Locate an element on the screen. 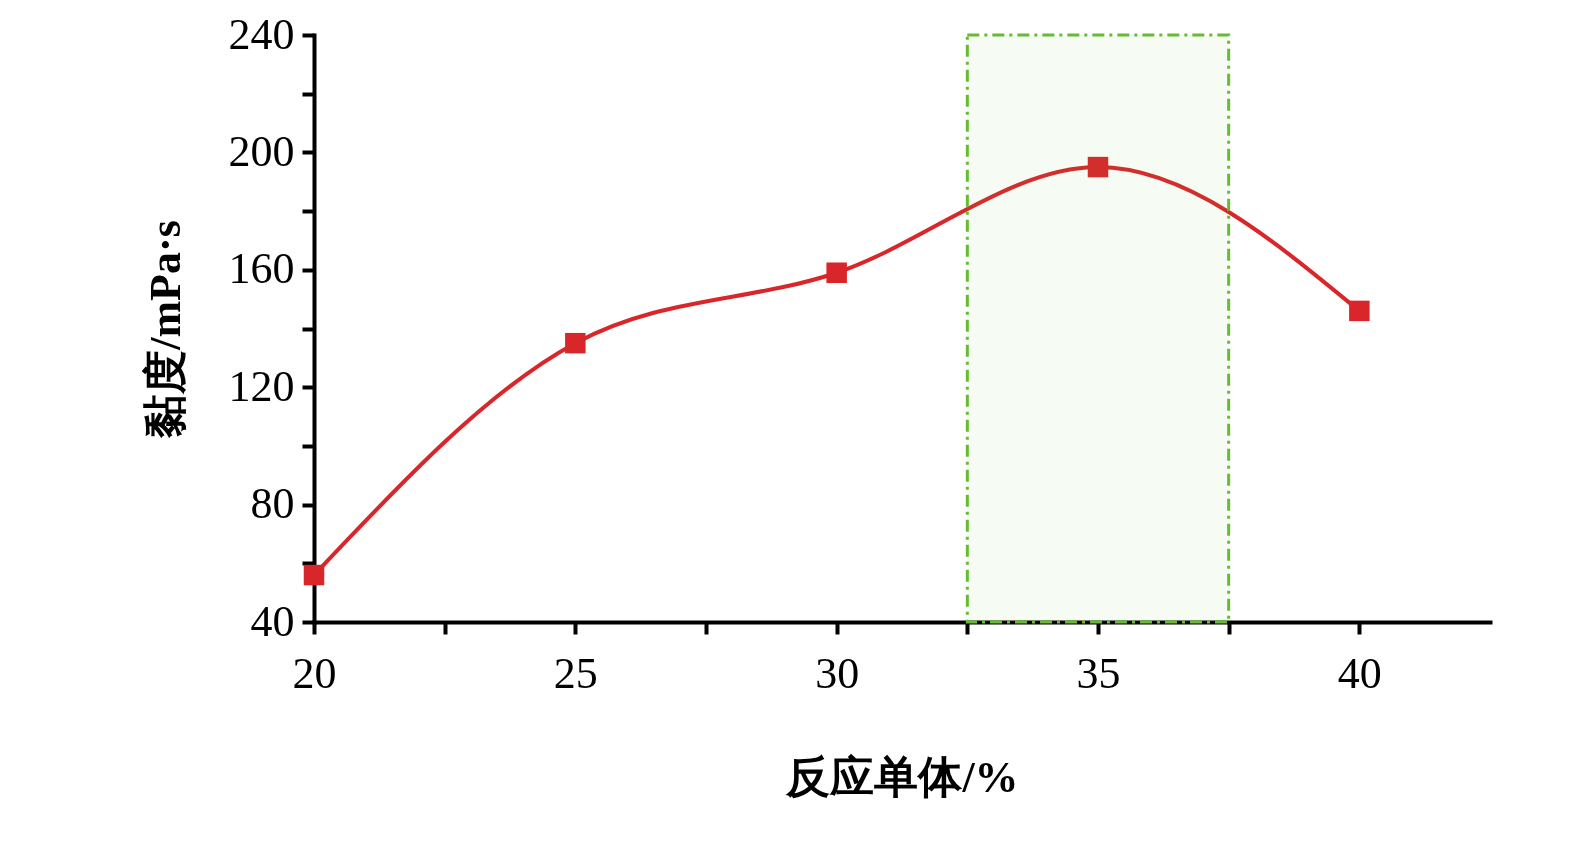 This screenshot has width=1575, height=852. y-tick-label: 40 is located at coordinates (272, 621).